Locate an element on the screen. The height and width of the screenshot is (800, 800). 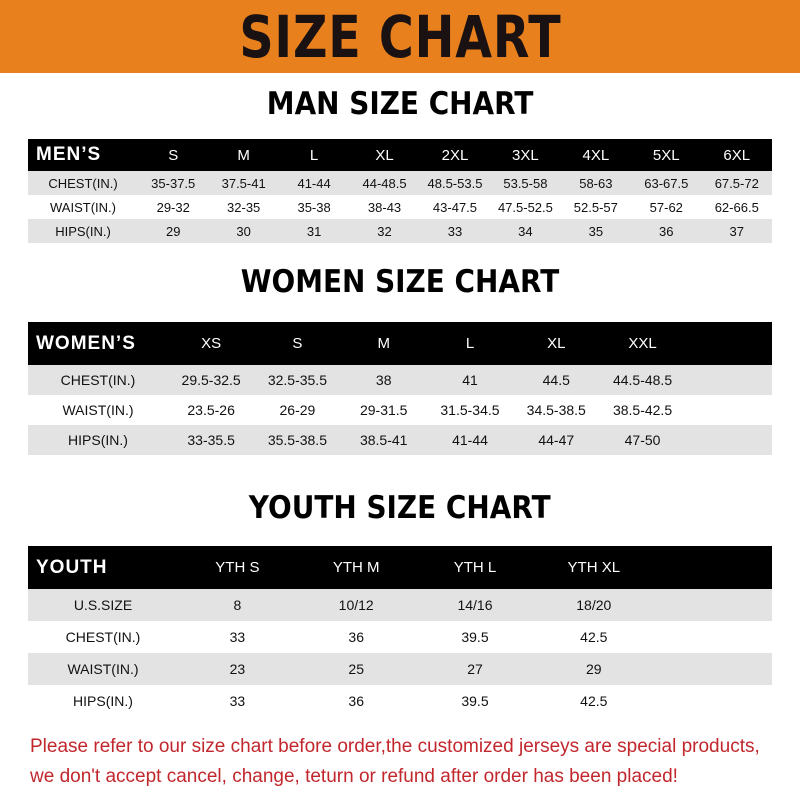
size-value: 34.5-38.5 is located at coordinates (556, 410).